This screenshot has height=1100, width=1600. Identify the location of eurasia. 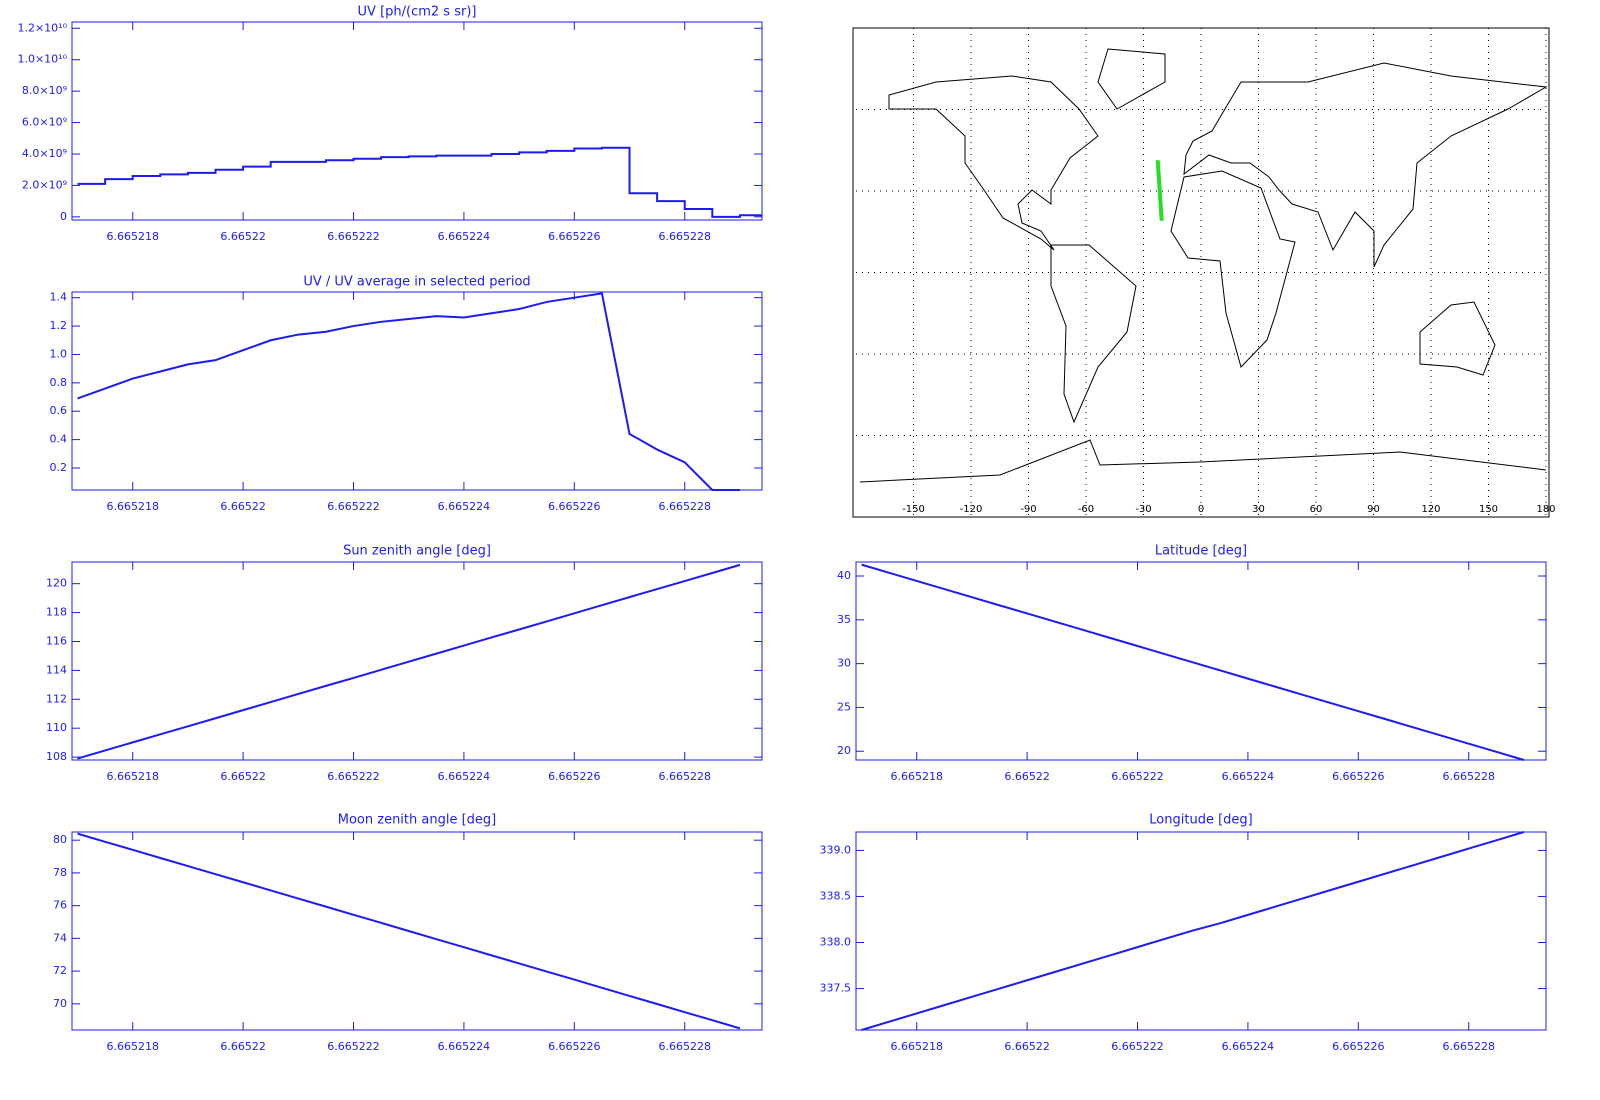
(1365, 165).